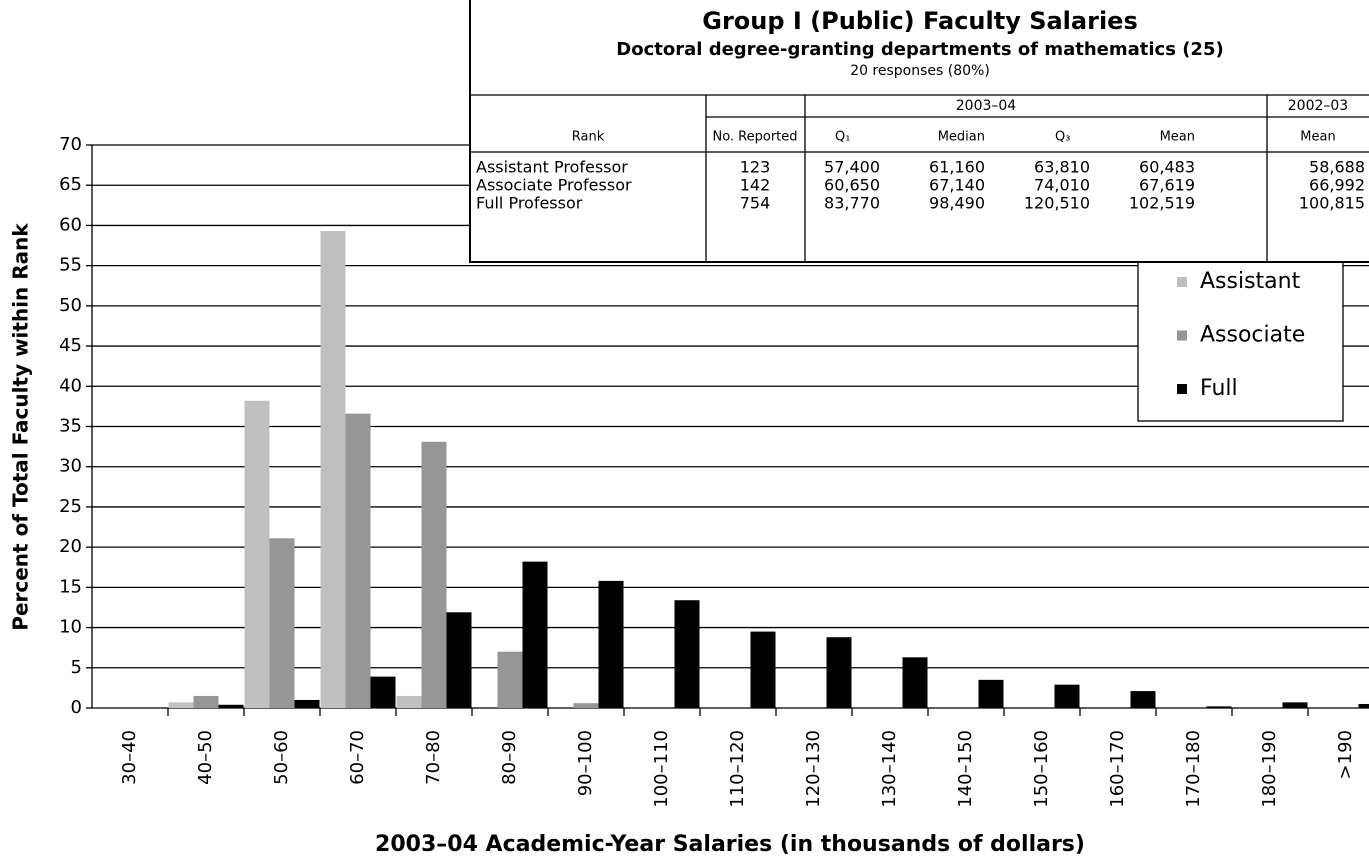  Describe the element at coordinates (842, 137) in the screenshot. I see `table-column-header: Q₁` at that location.